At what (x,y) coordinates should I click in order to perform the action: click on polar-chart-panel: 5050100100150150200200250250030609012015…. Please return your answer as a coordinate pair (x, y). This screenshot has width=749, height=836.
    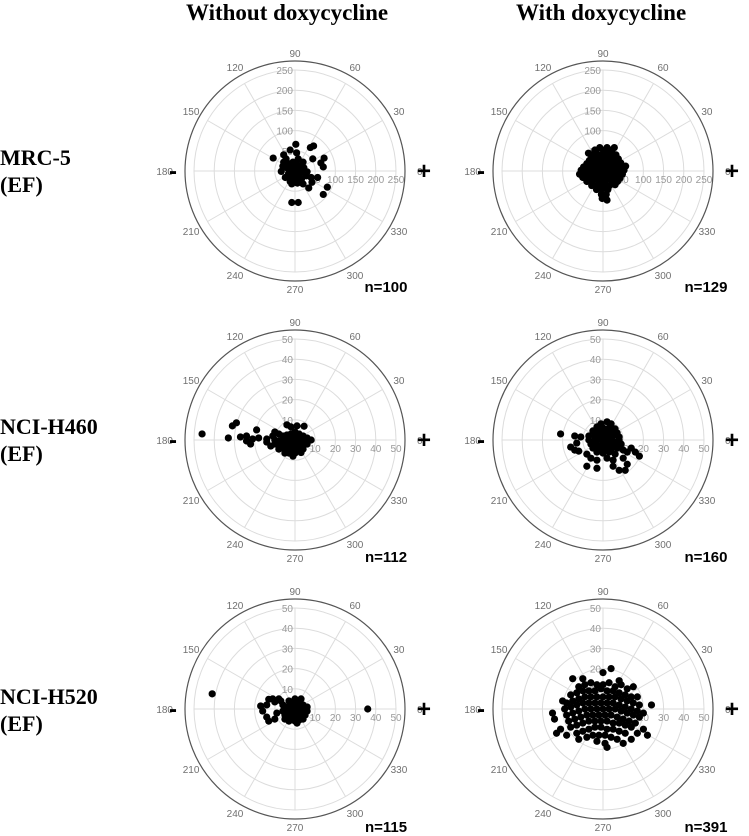
    Looking at the image, I should click on (601, 172).